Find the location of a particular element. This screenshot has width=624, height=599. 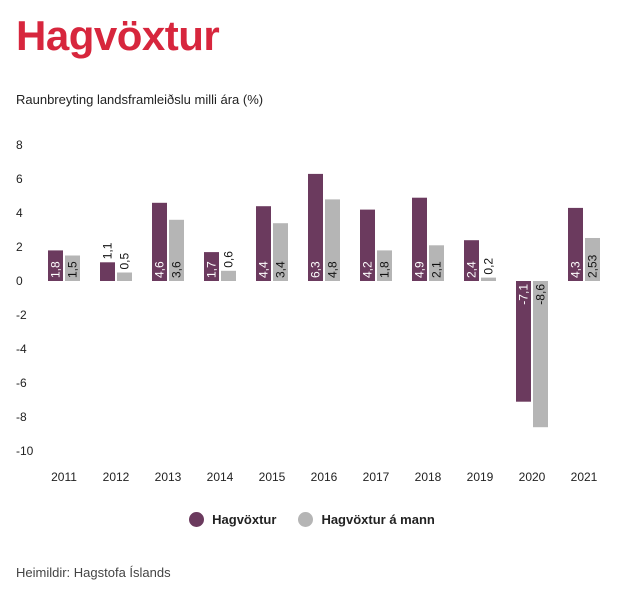

legend-item-hagvoxtur-a-mann: Hagvöxtur á mann is located at coordinates (366, 519).